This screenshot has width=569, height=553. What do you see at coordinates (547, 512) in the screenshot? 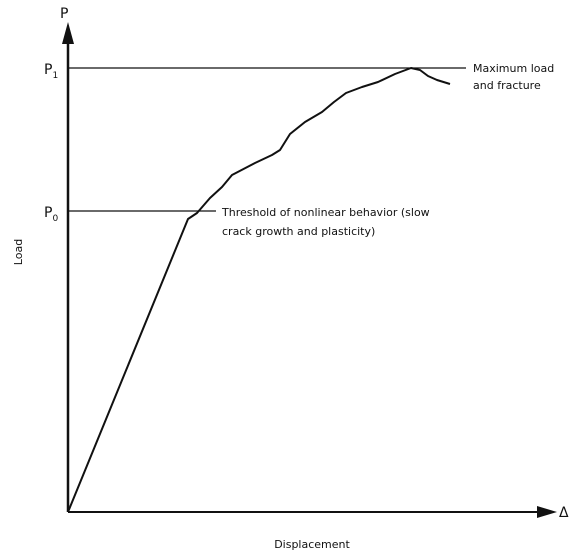
I see `x-arrow` at bounding box center [547, 512].